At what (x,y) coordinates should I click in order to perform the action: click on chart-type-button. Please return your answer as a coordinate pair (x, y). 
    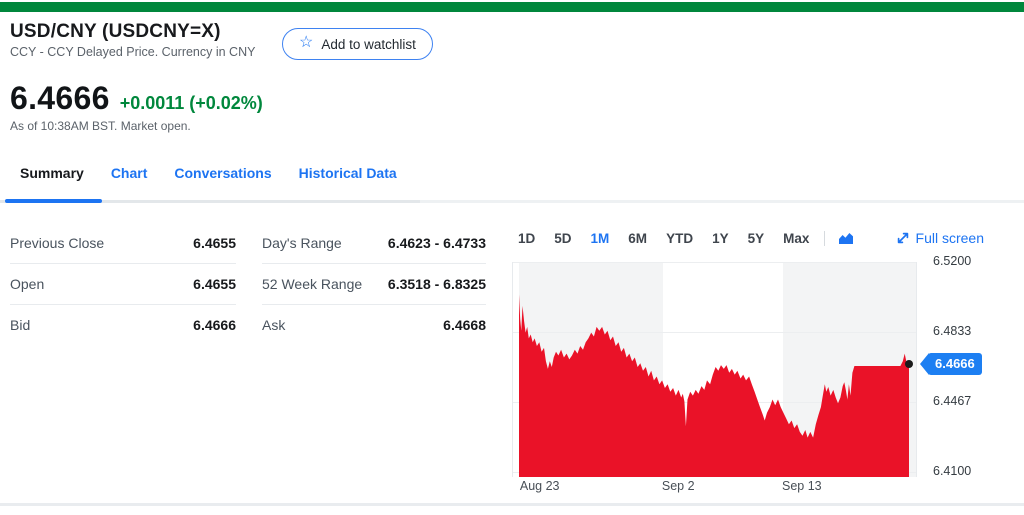
    Looking at the image, I should click on (846, 238).